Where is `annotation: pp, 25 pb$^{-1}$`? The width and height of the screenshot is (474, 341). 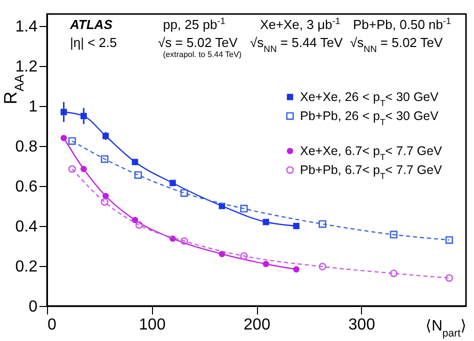 annotation: pp, 25 pb$^{-1}$ is located at coordinates (194, 24).